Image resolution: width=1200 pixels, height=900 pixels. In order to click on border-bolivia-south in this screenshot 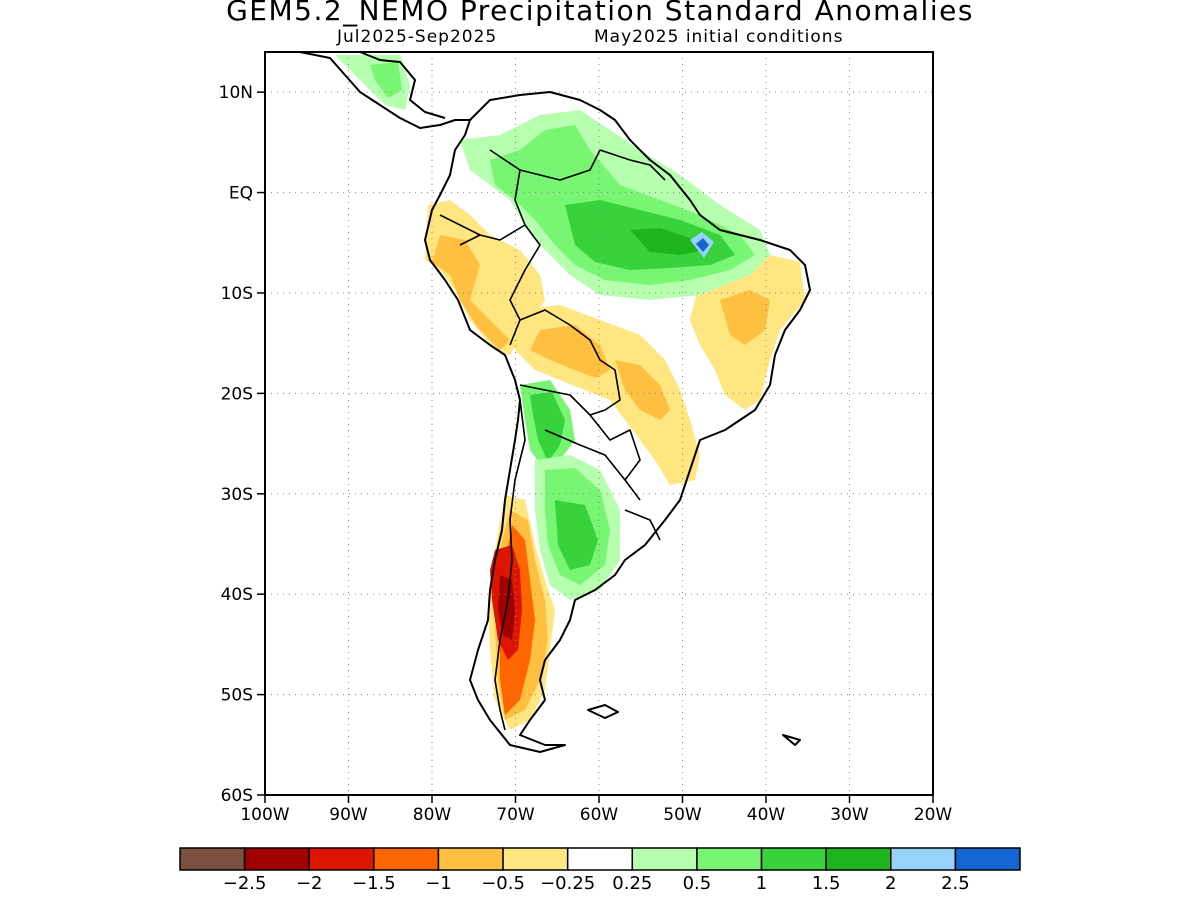, I will do `click(562, 400)`.